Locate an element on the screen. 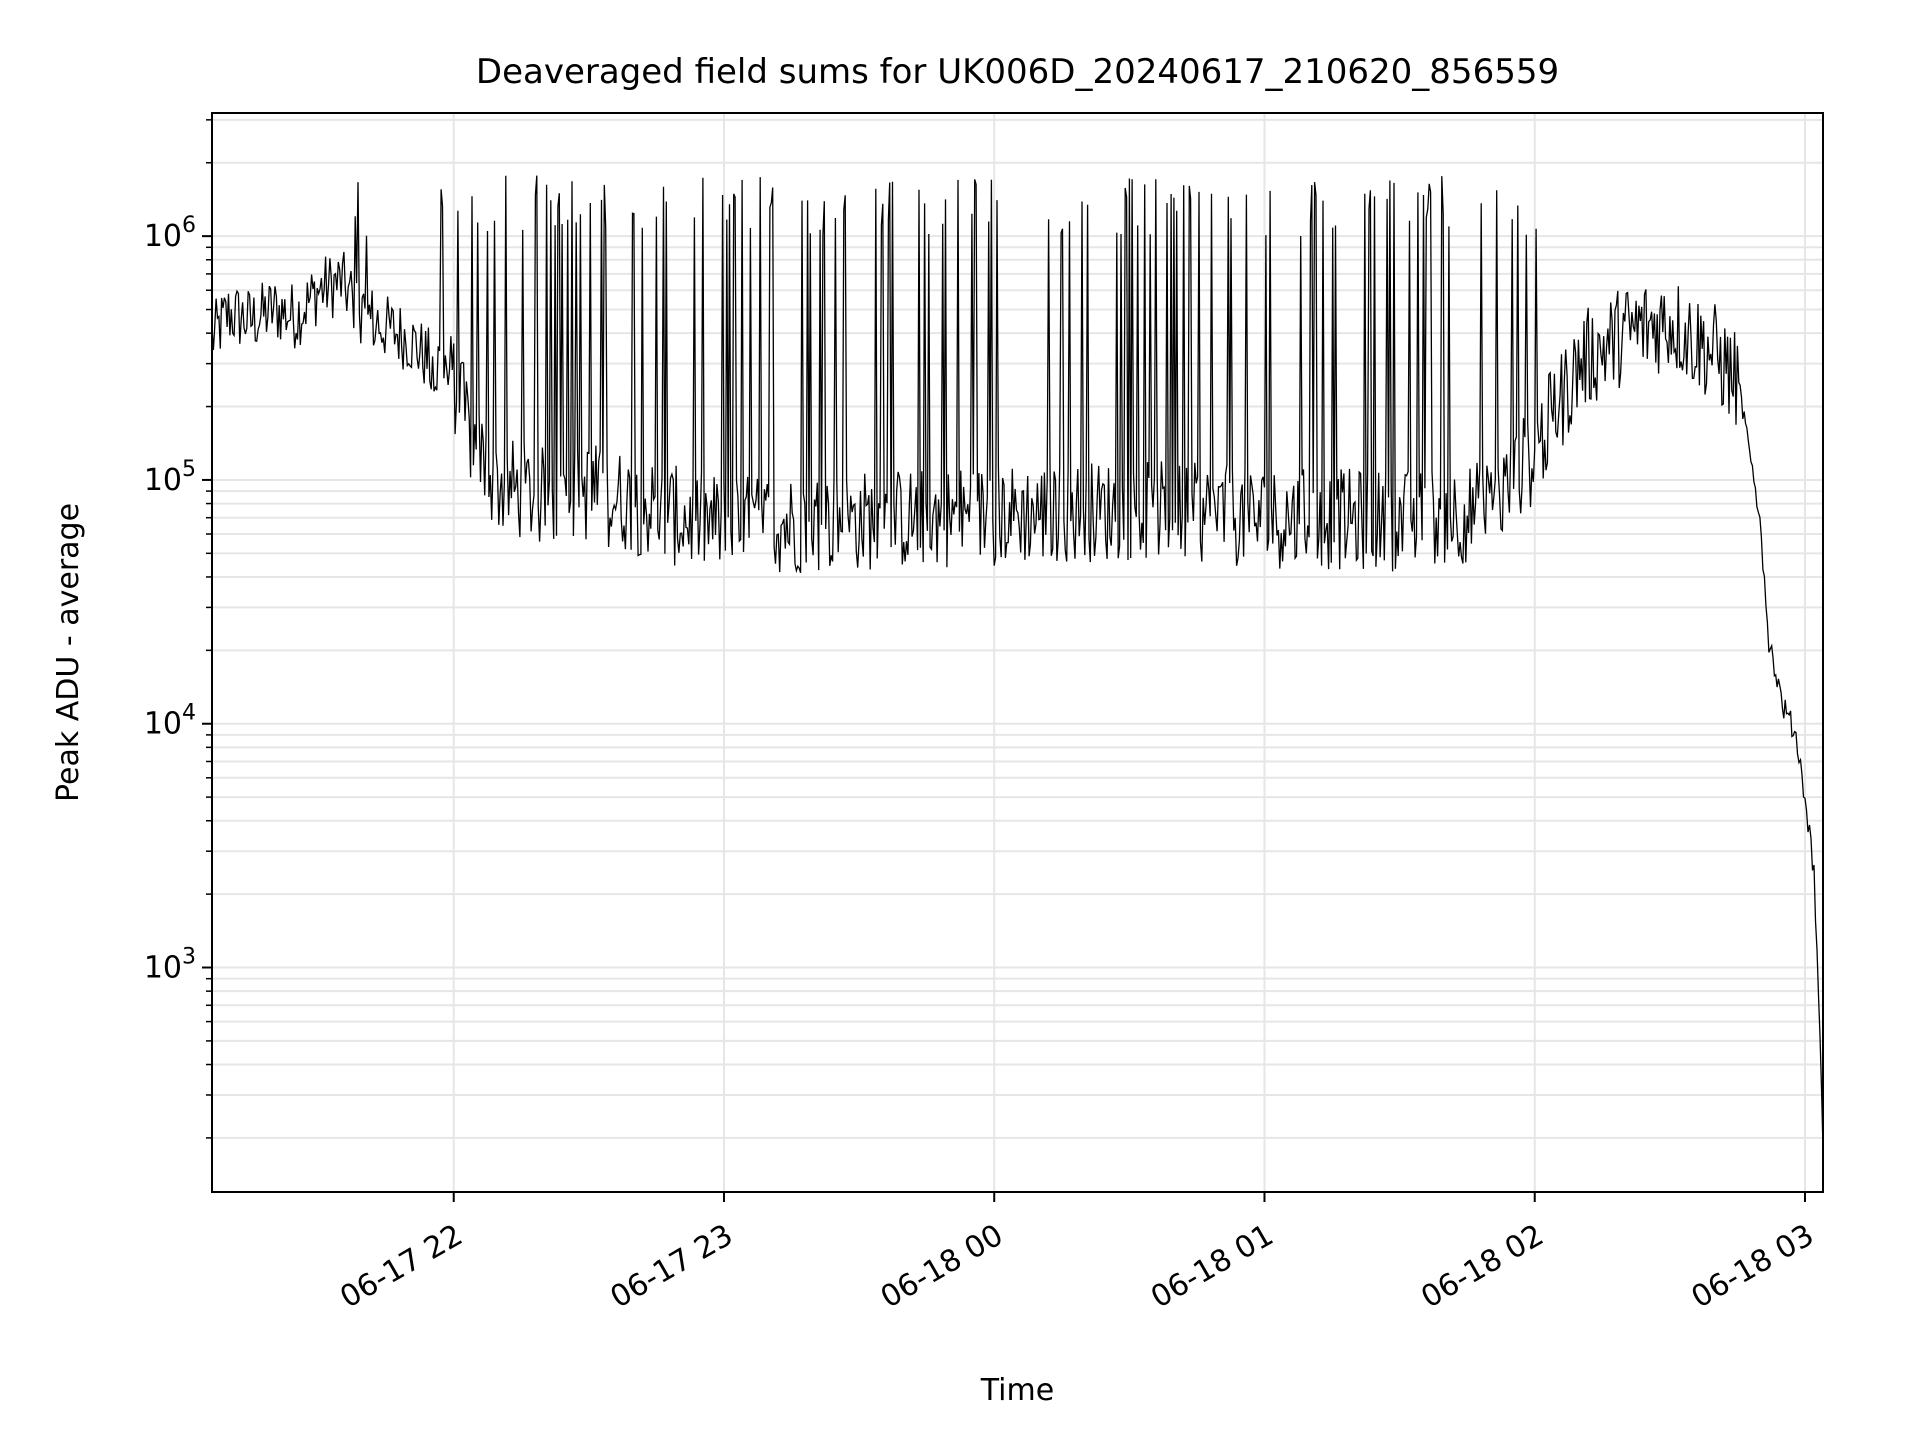  y-axis-title: Peak ADU - average is located at coordinates (68, 652).